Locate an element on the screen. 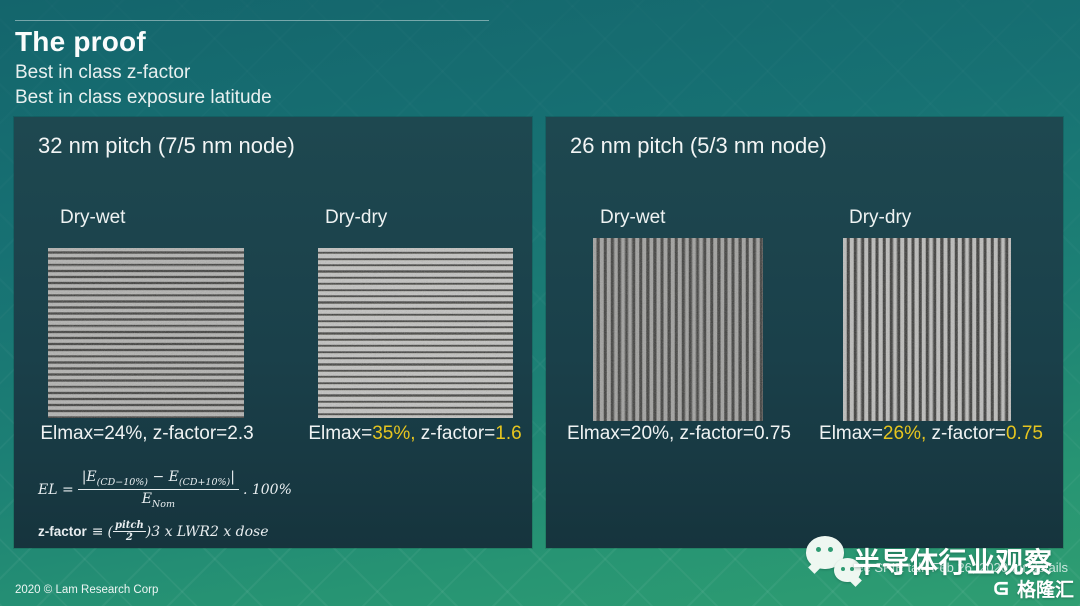  caption-zfactor-value: 2.3 is located at coordinates (240, 433).